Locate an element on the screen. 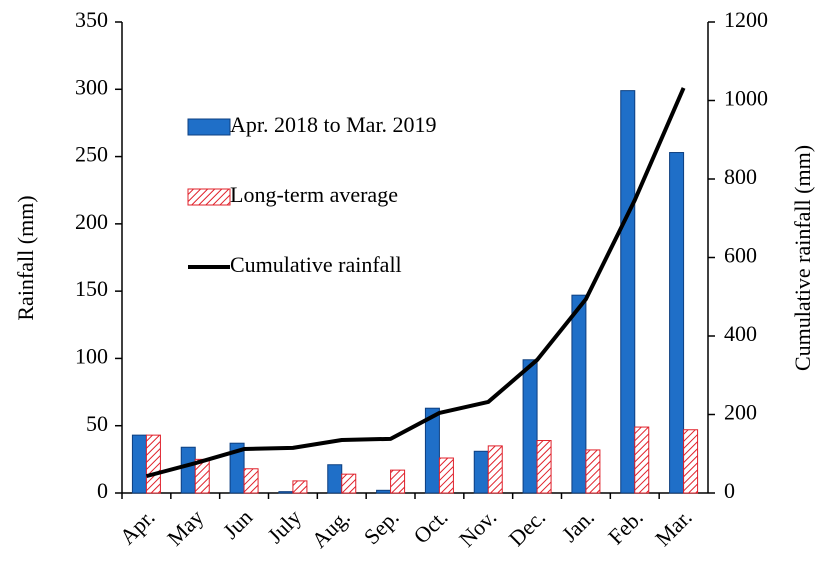 This screenshot has height=568, width=824. x-tick-label: Sep. is located at coordinates (381, 526).